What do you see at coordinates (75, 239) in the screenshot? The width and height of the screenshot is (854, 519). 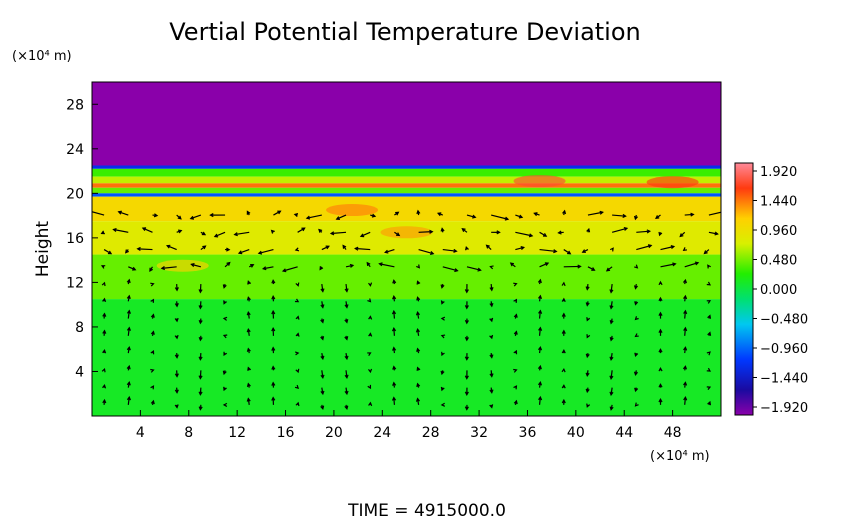 I see `y-tick-label: 16` at bounding box center [75, 239].